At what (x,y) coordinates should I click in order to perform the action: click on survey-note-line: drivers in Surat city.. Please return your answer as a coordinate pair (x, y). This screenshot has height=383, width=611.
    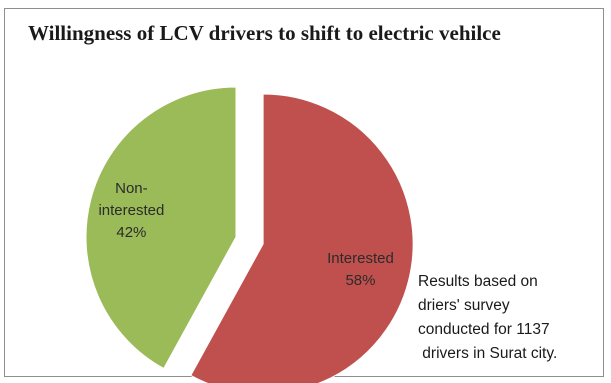
    Looking at the image, I should click on (488, 353).